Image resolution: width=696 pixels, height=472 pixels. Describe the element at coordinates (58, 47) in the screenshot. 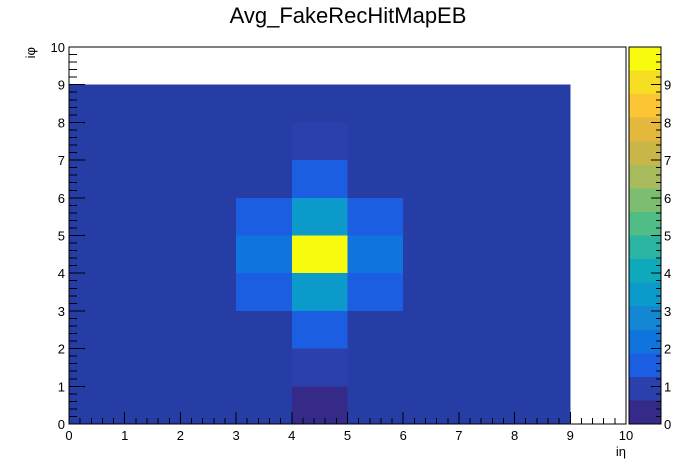

I see `y-tick-label: 10` at that location.